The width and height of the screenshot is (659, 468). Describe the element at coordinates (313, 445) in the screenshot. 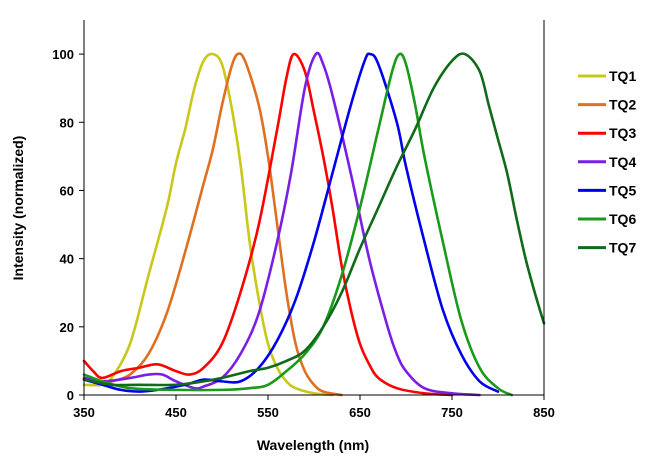

I see `x-axis-title: Wavelength (nm)` at that location.